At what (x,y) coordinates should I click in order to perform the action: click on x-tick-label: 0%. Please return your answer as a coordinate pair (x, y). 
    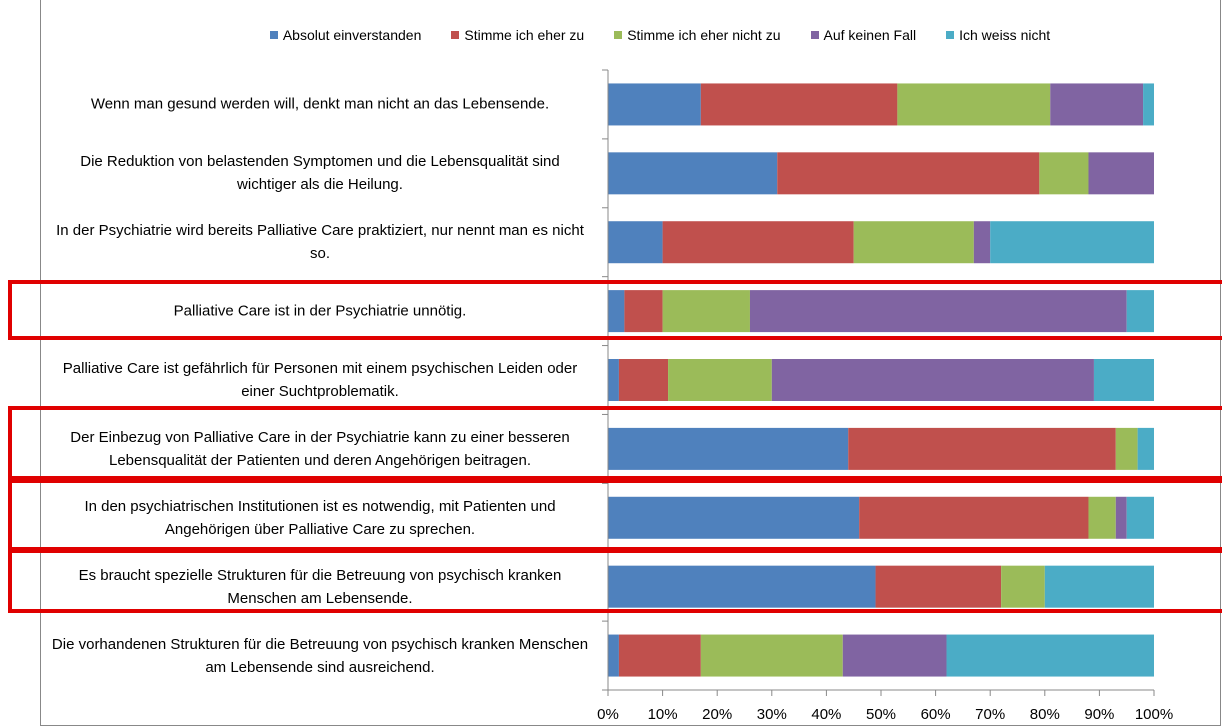
    Looking at the image, I should click on (608, 714).